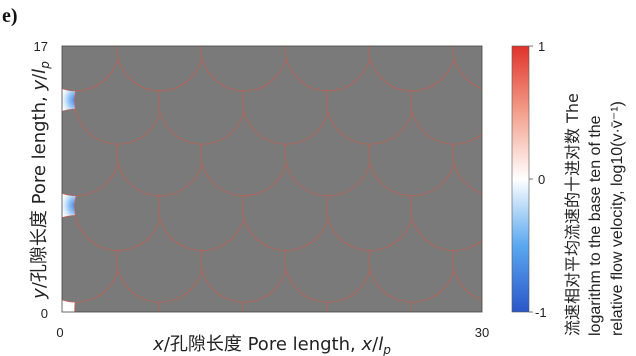 Image resolution: width=636 pixels, height=356 pixels. Describe the element at coordinates (617, 218) in the screenshot. I see `colorbar-label-line-3: relative flow velocity, log10(v·v̄⁻¹)` at that location.